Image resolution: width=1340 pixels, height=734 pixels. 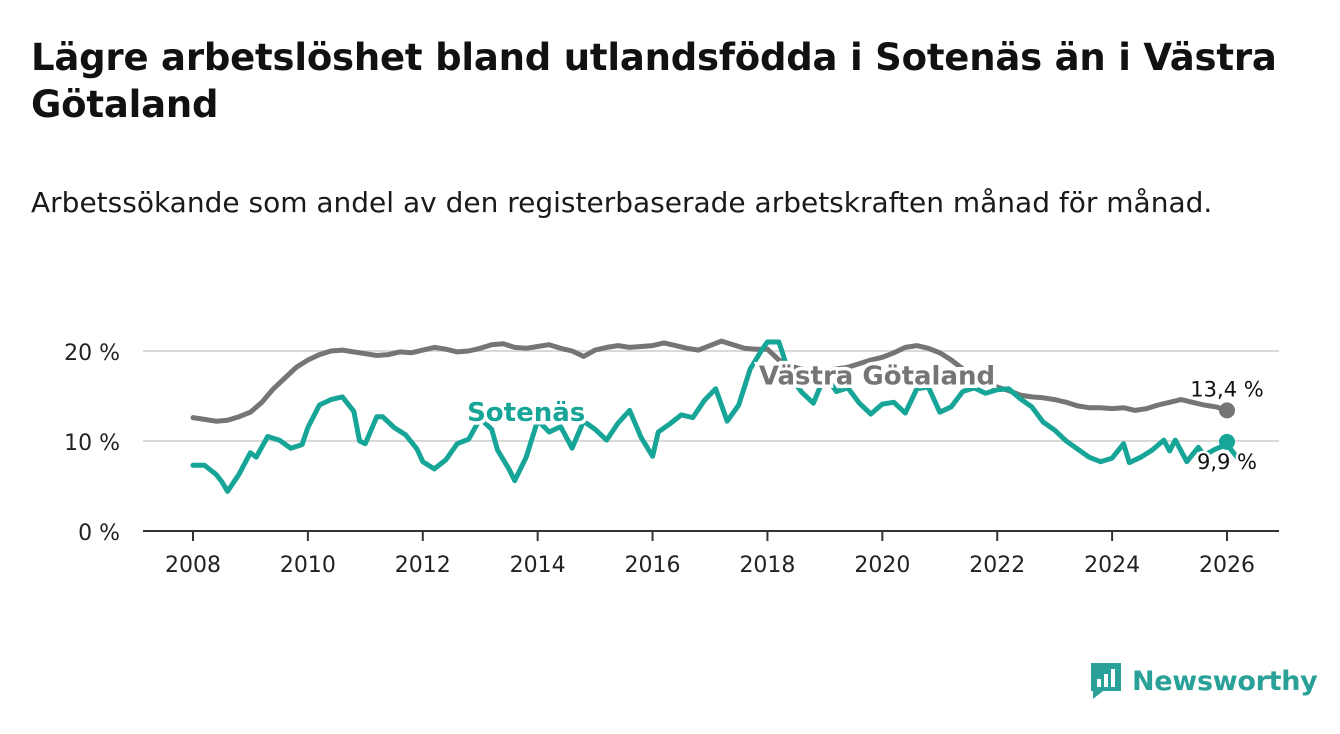 I want to click on series-line-gotaland, so click(x=710, y=381).